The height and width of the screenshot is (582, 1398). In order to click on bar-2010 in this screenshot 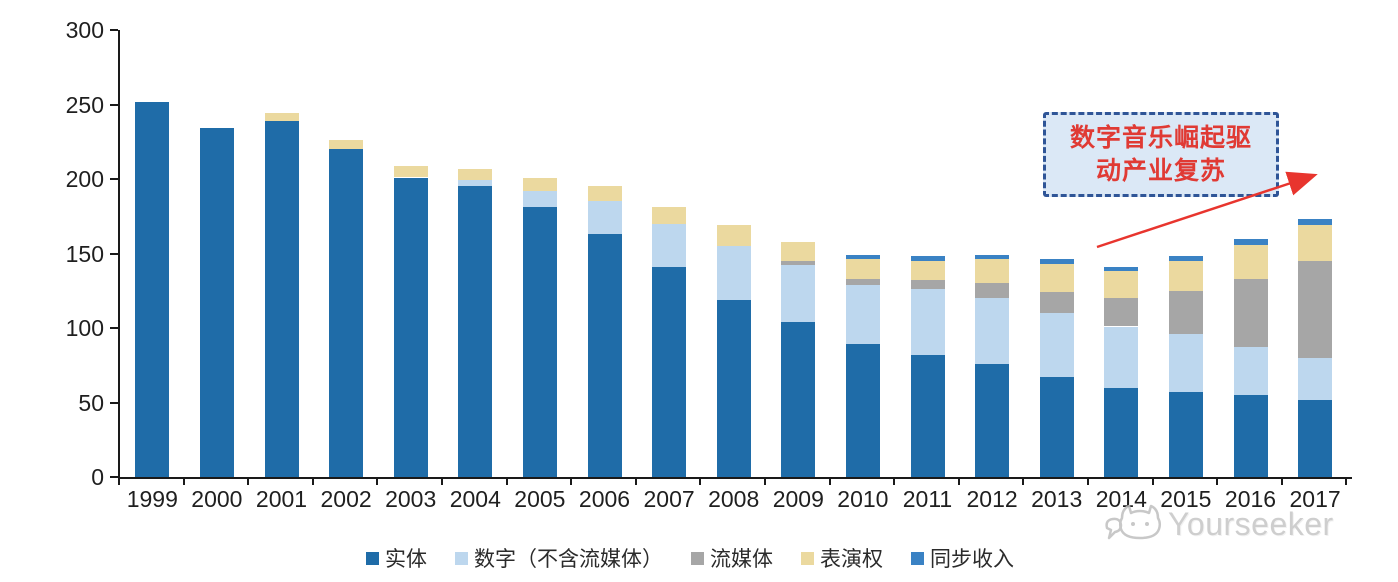, I will do `click(862, 238)`.